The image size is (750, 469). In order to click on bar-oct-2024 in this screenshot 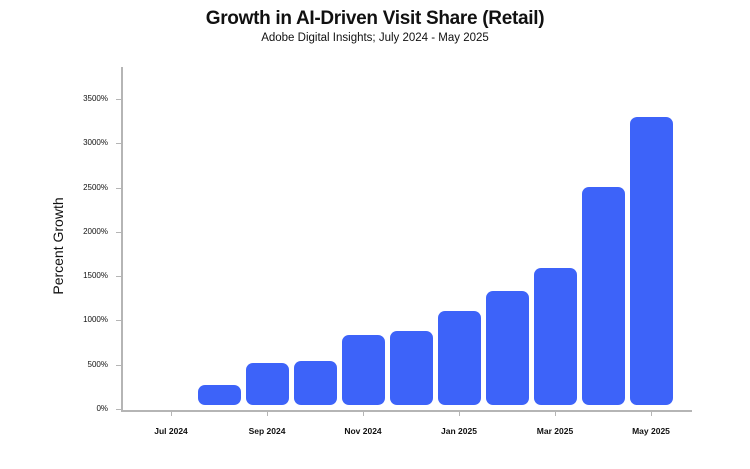, I will do `click(315, 383)`.